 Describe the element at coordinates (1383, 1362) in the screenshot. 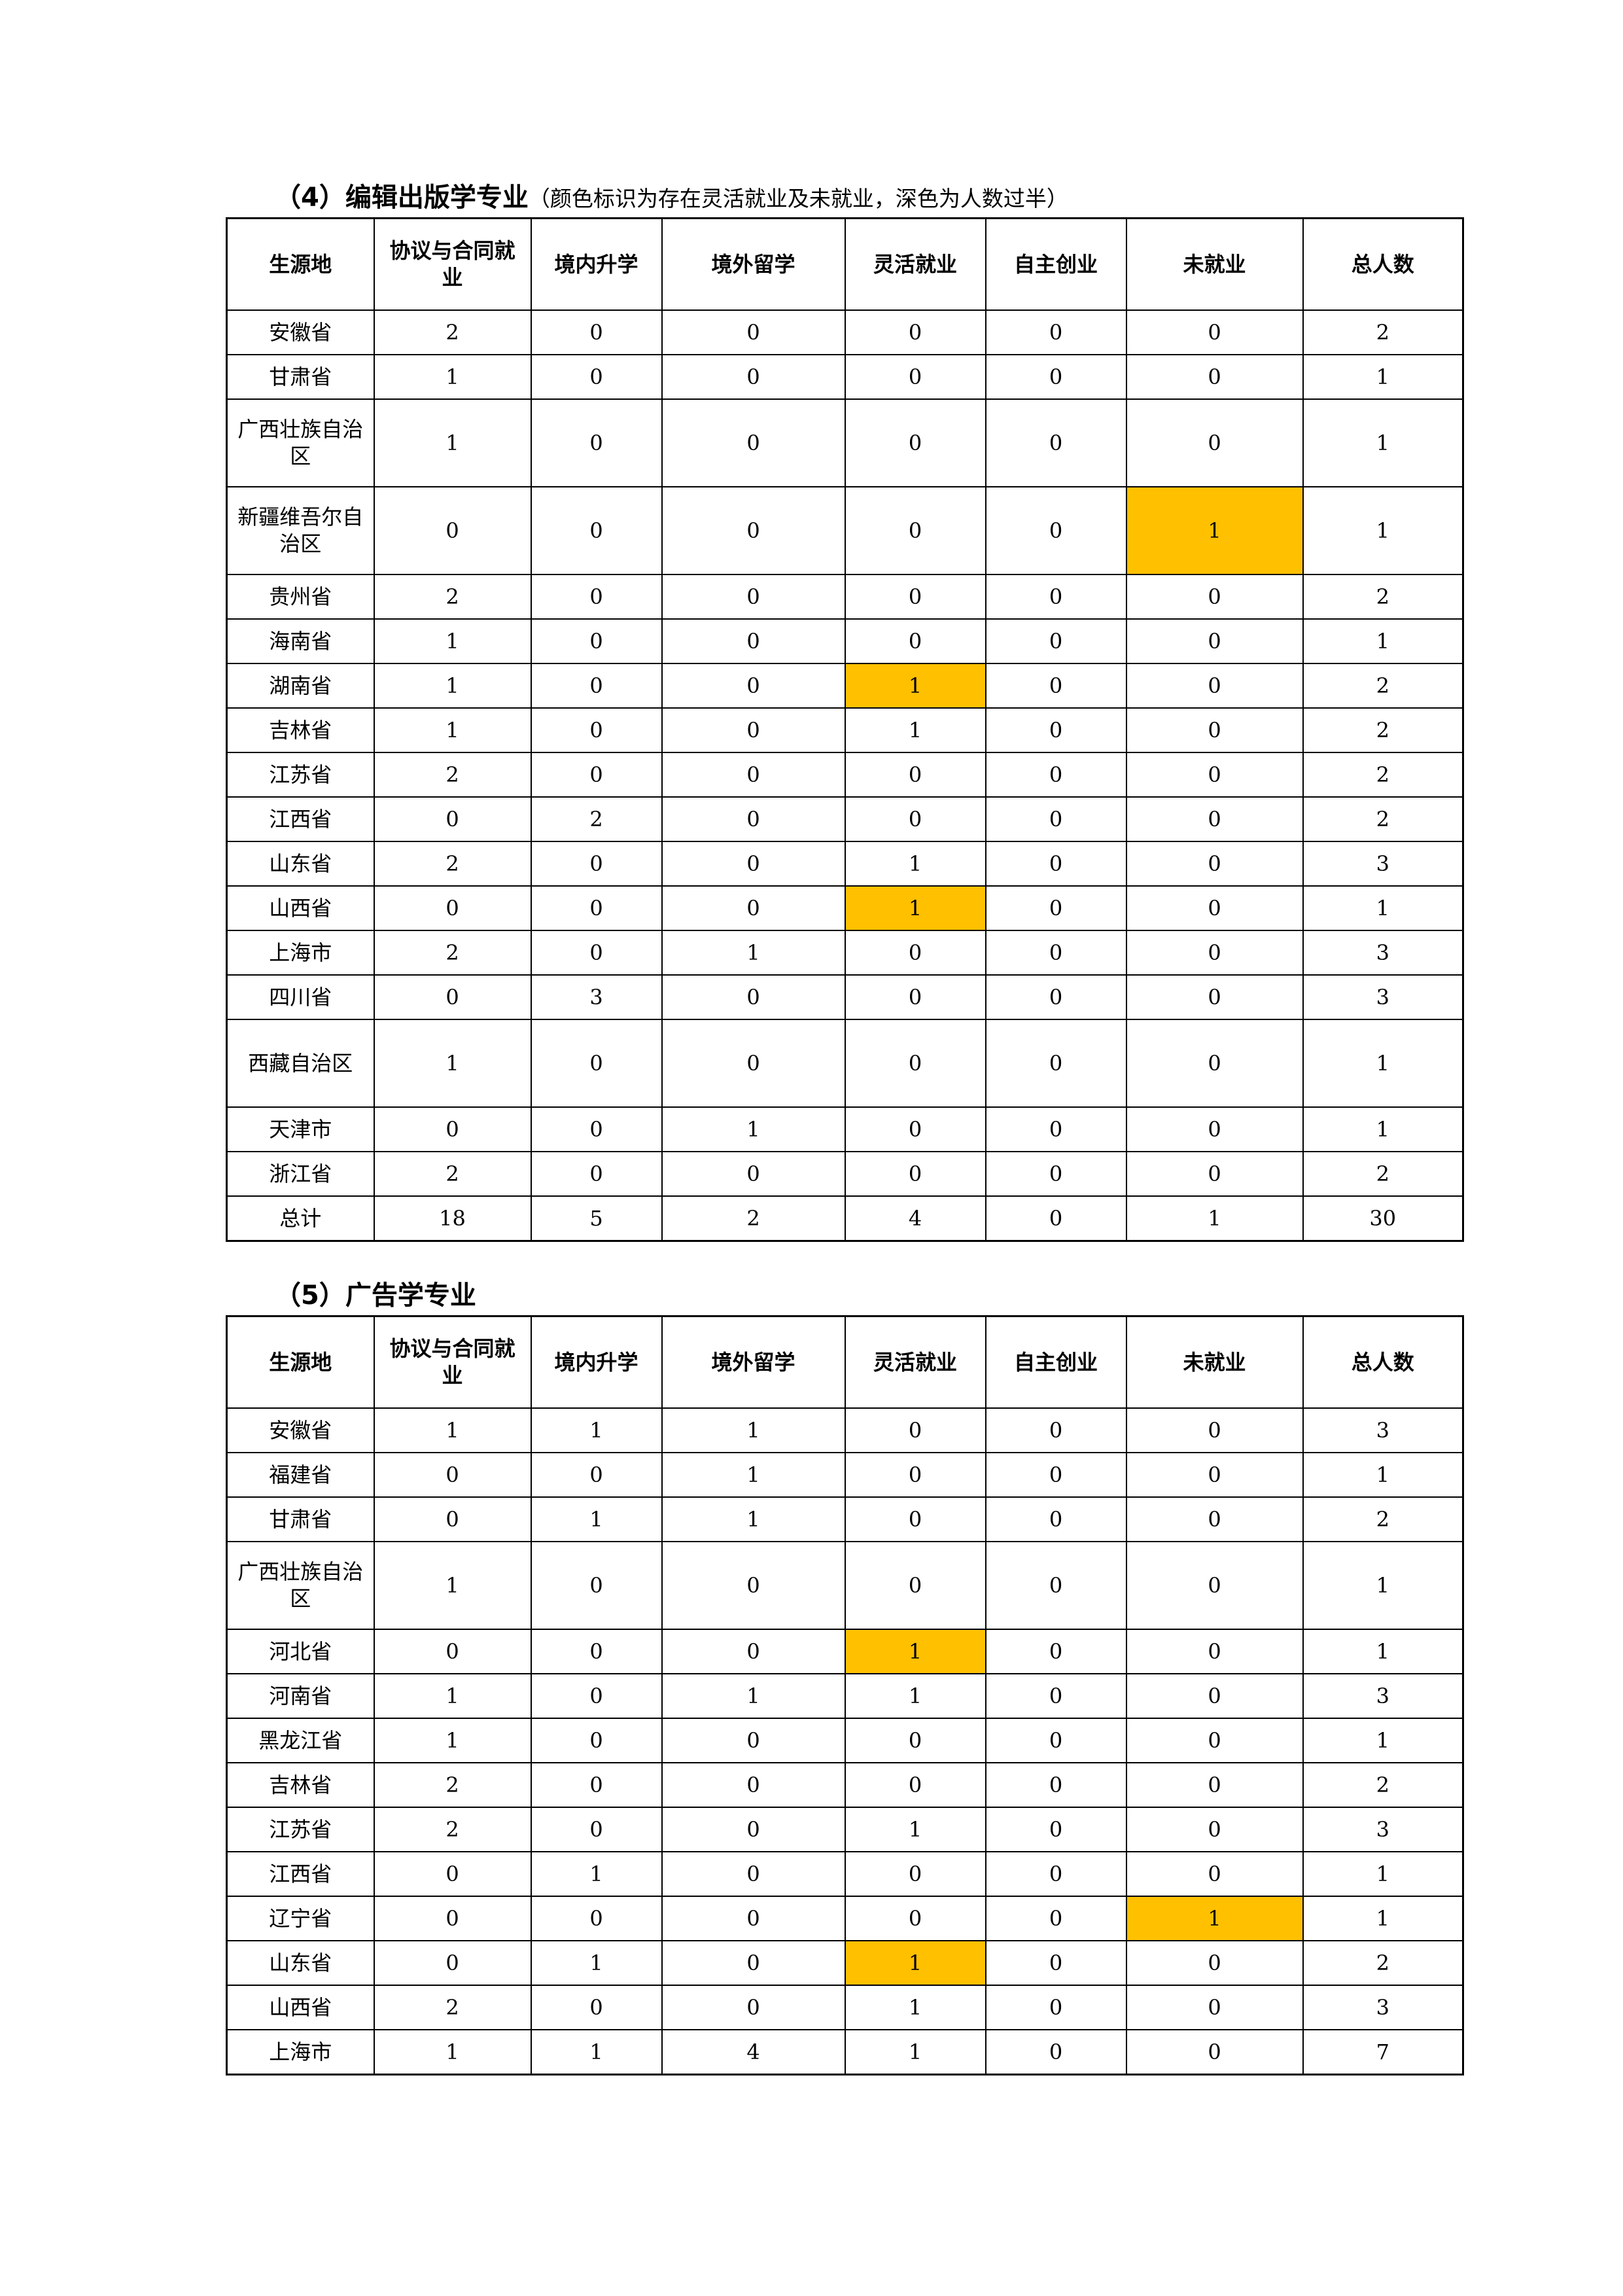

I see `col-header-total: 总人数` at that location.